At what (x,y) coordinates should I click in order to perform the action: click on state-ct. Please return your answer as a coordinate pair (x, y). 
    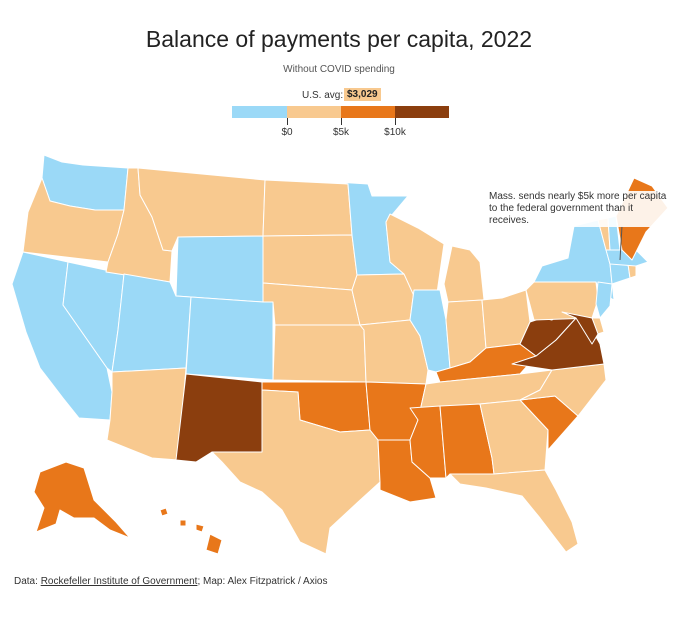
    Looking at the image, I should click on (620, 274).